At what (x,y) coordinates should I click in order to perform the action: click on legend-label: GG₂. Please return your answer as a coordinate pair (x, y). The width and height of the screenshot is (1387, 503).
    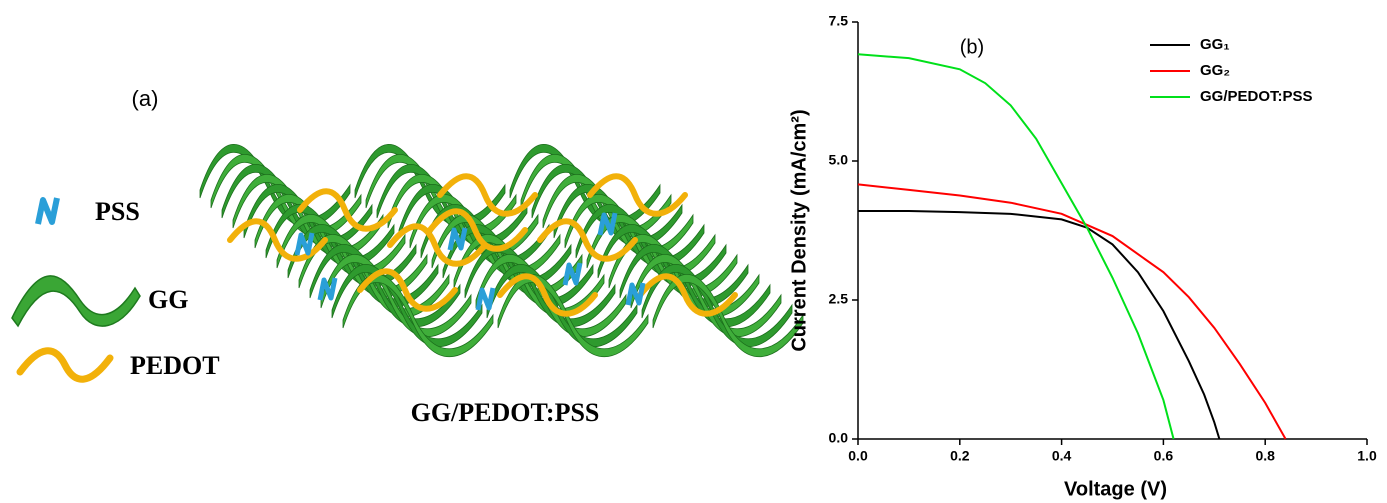
    Looking at the image, I should click on (1215, 70).